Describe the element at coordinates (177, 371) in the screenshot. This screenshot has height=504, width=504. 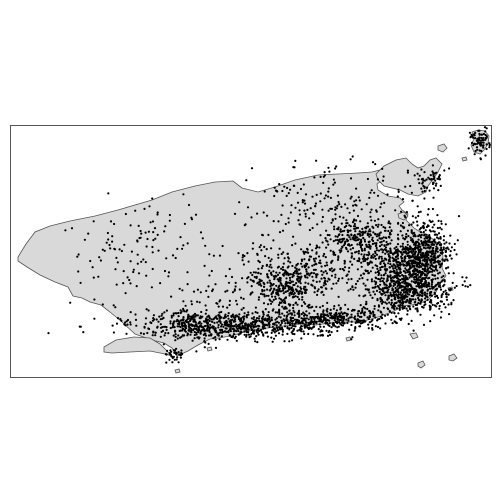
I see `island-polygon` at that location.